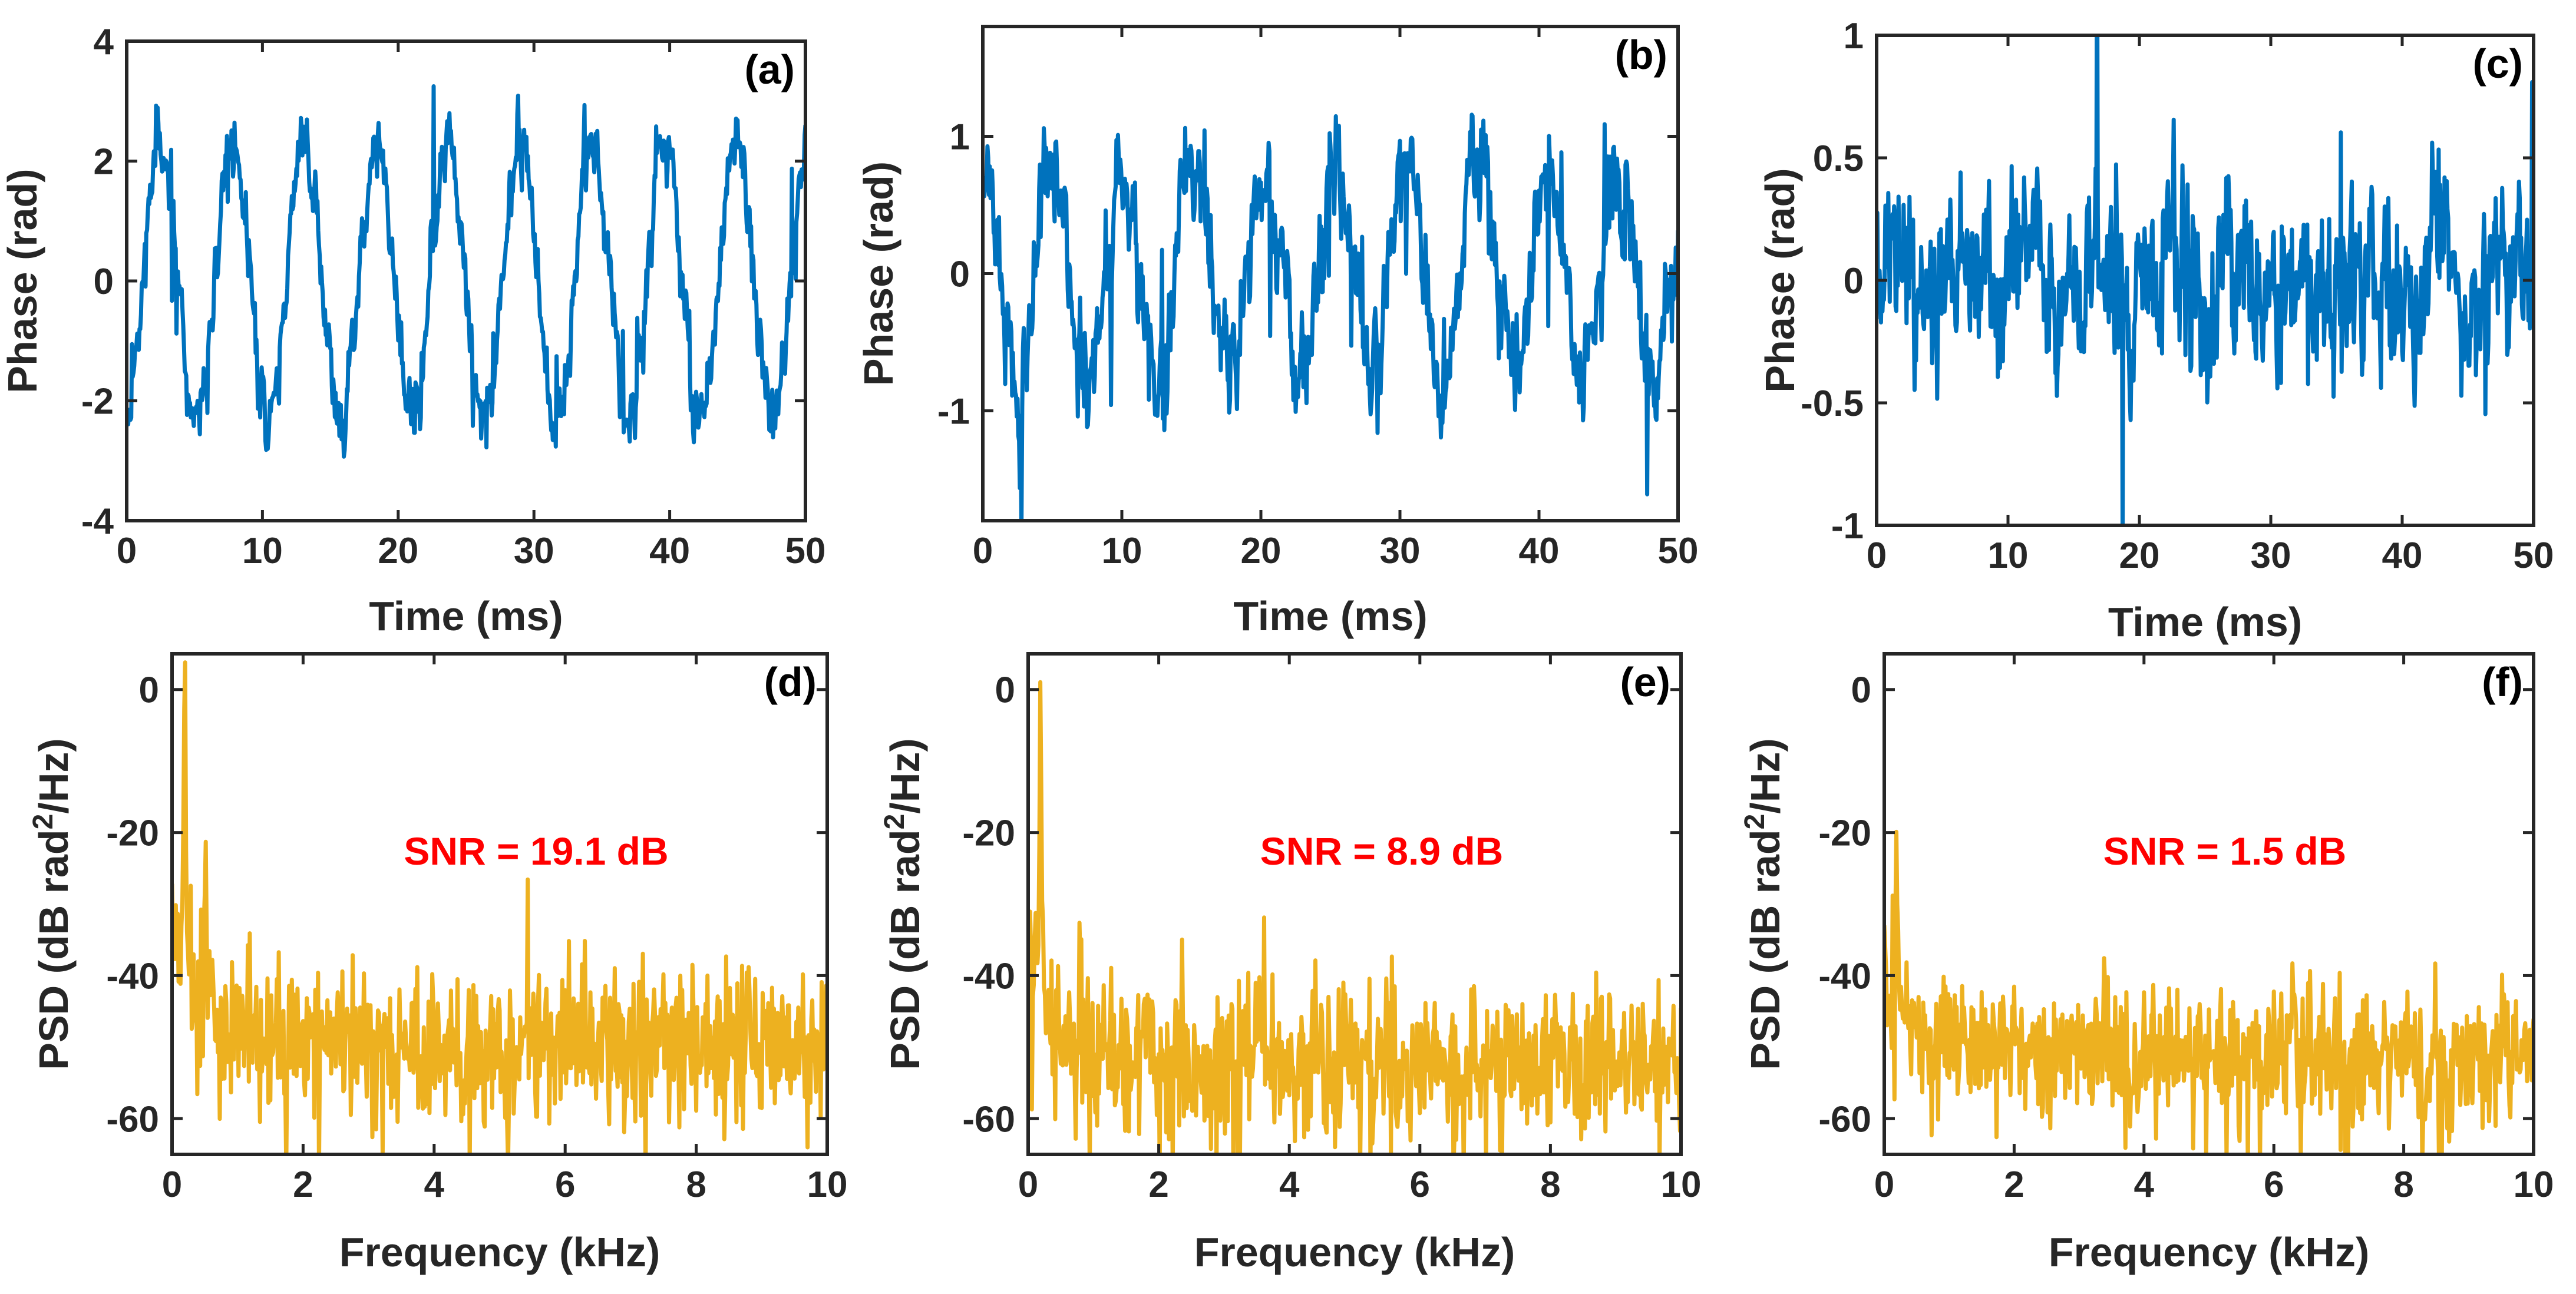 The width and height of the screenshot is (2576, 1294). What do you see at coordinates (1382, 851) in the screenshot?
I see `snr-annotation: SNR = 8.9 dB` at bounding box center [1382, 851].